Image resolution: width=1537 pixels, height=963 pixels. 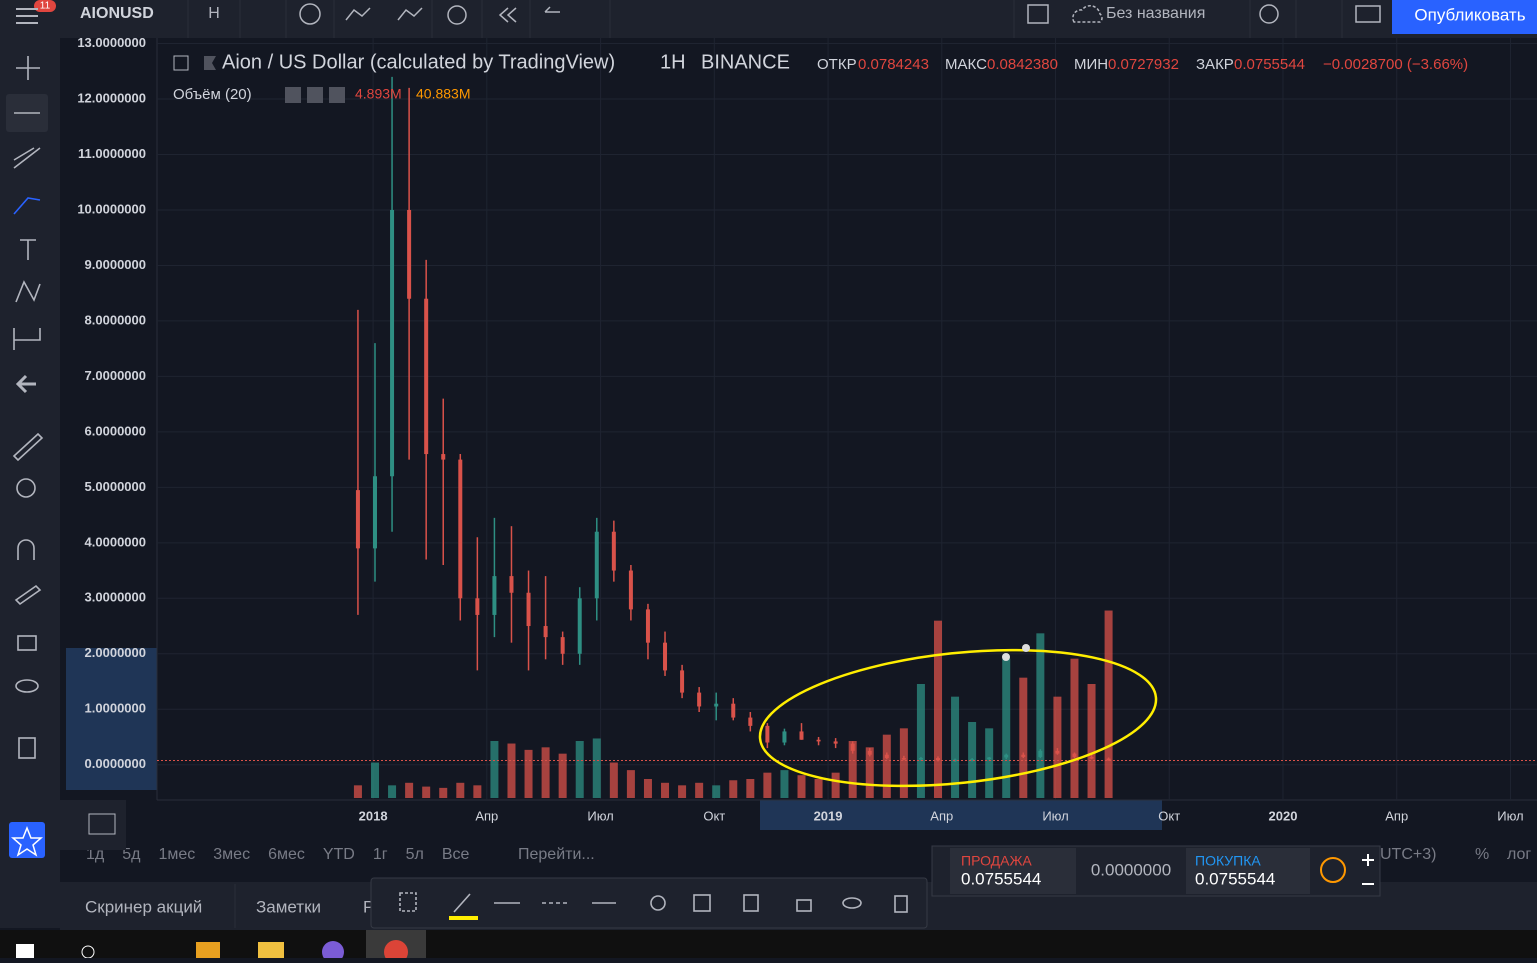 I want to click on y-tick-label: 9.0000000, so click(x=115, y=264).